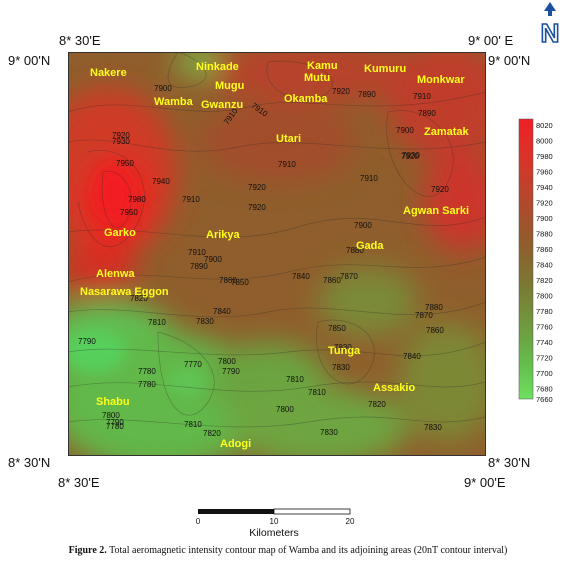  I want to click on place-name: Shabu, so click(113, 402).